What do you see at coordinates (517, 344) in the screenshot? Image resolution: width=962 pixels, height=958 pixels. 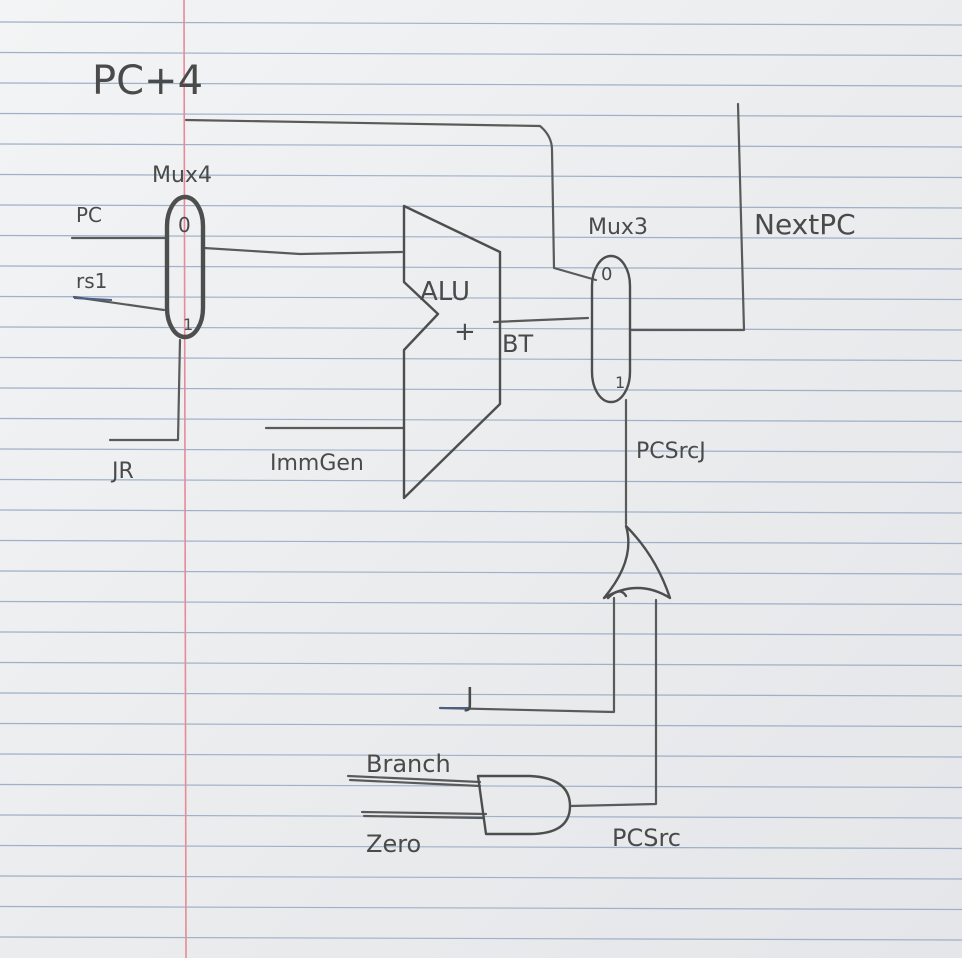 I see `bt-label: BT` at bounding box center [517, 344].